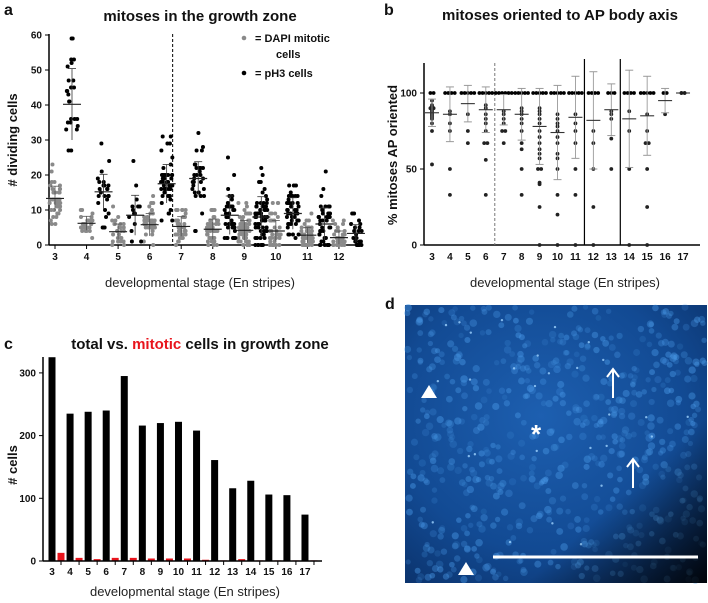 This screenshot has width=708, height=603. What do you see at coordinates (215, 572) in the screenshot?
I see `x-tick-label: 12` at bounding box center [215, 572].